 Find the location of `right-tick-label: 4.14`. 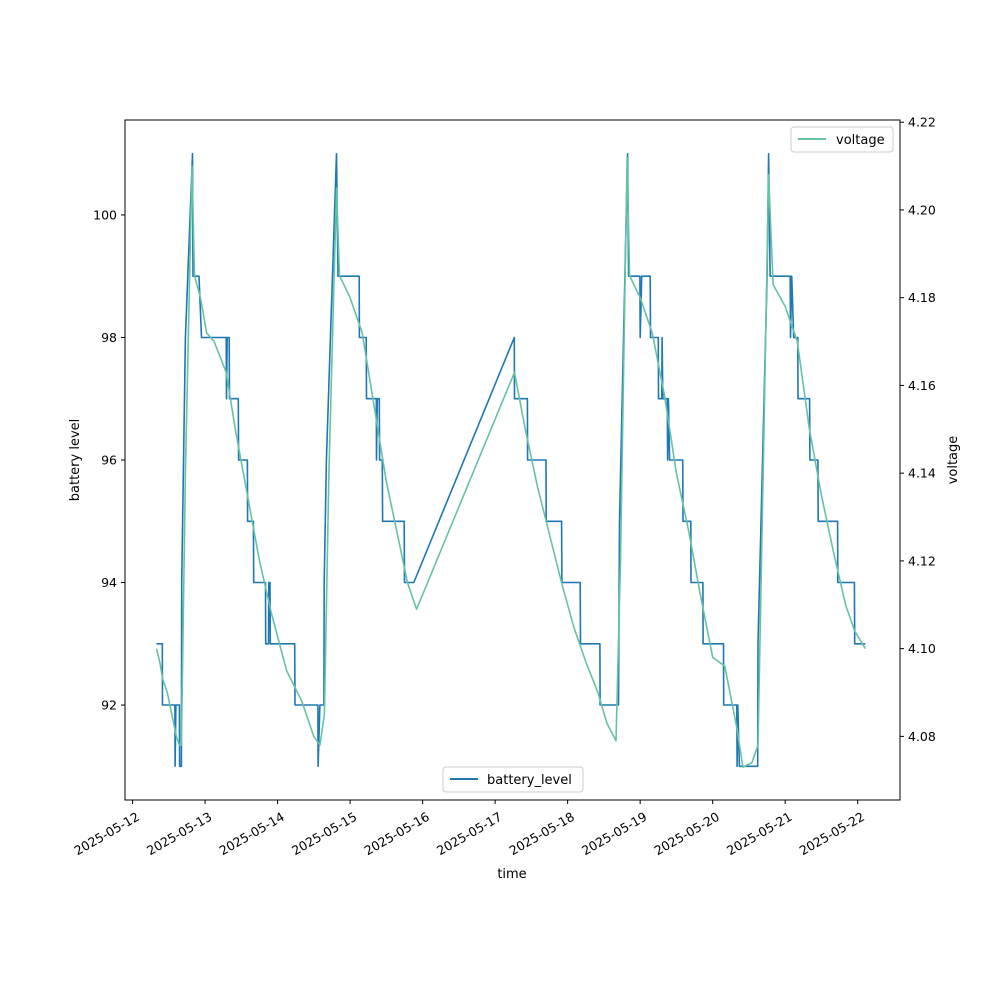

right-tick-label: 4.14 is located at coordinates (922, 473).